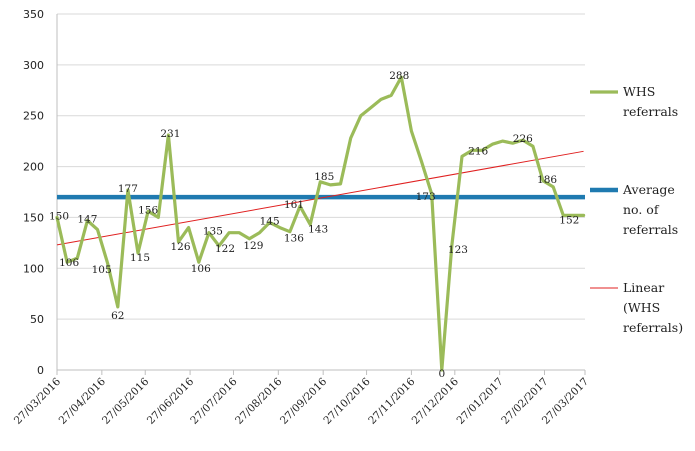  What do you see at coordinates (648, 189) in the screenshot?
I see `legend-label-line: Average` at bounding box center [648, 189].